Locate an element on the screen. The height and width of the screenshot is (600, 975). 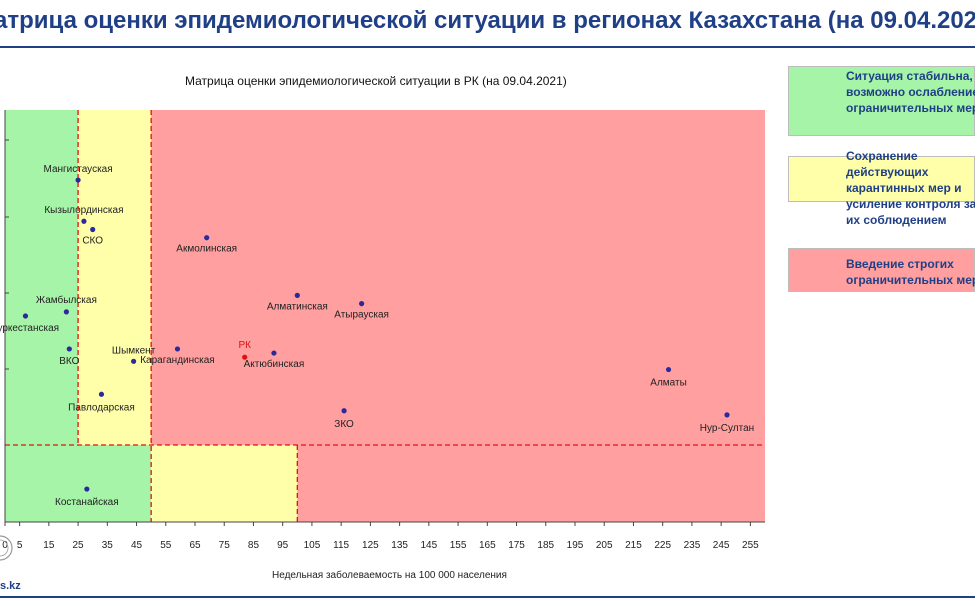
point-label-8: ВКО is located at coordinates (69, 361).